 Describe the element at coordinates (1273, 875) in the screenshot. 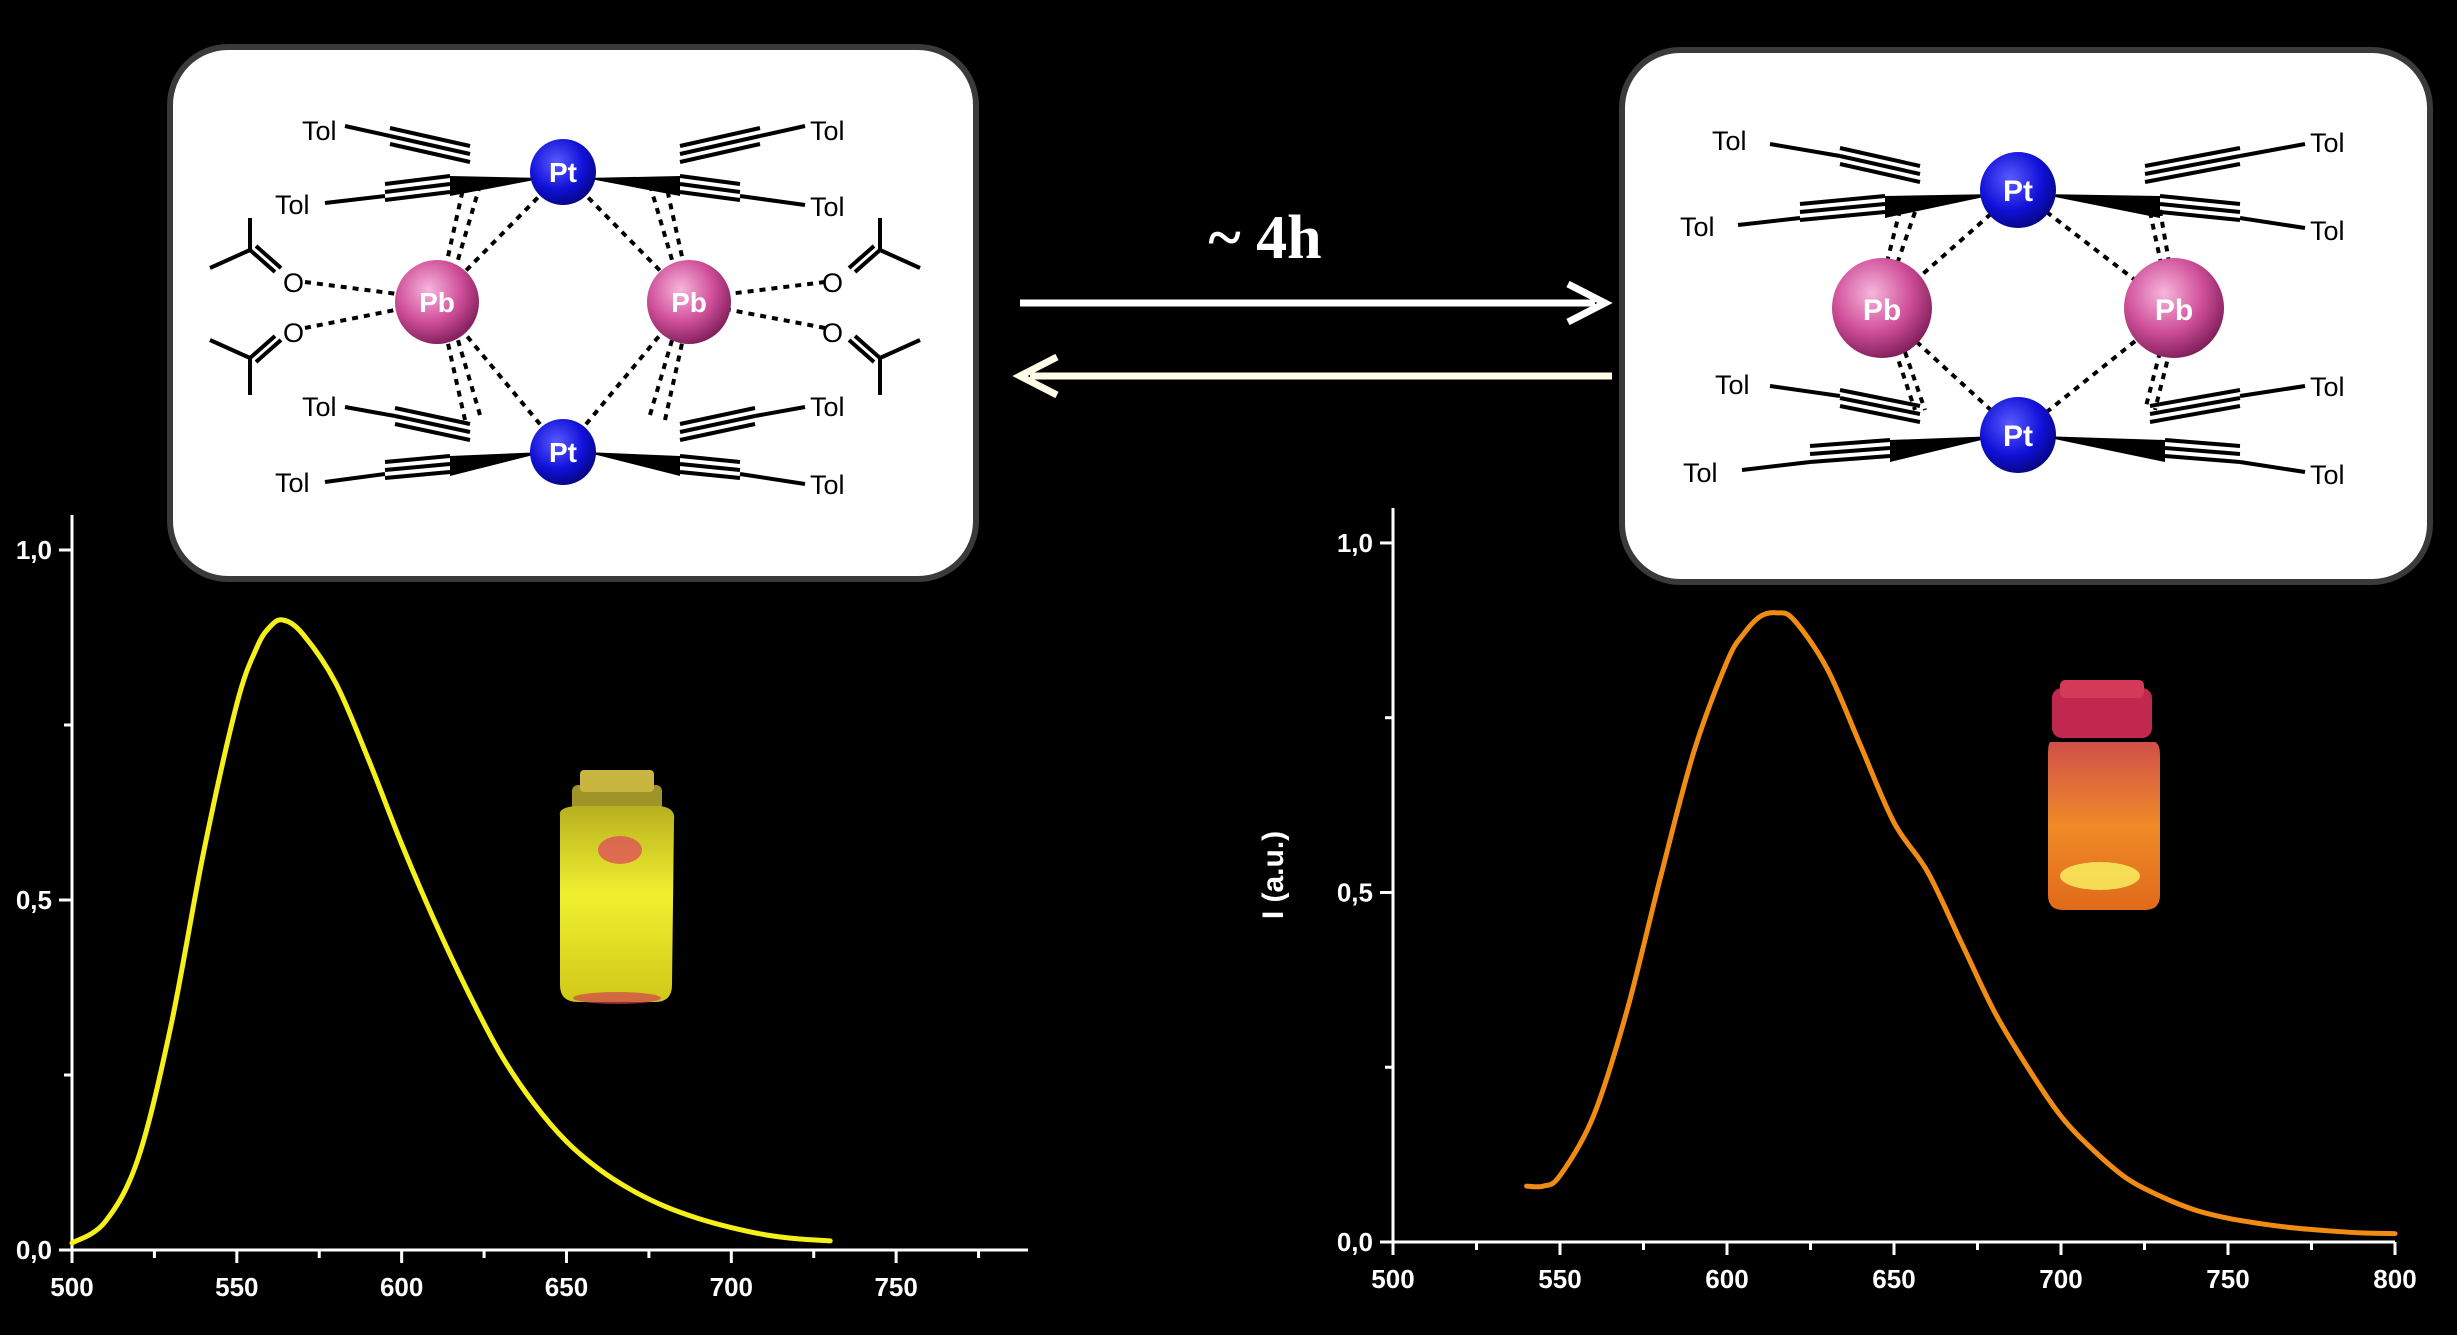

I see `y-axis-label: I (a.u.)` at that location.